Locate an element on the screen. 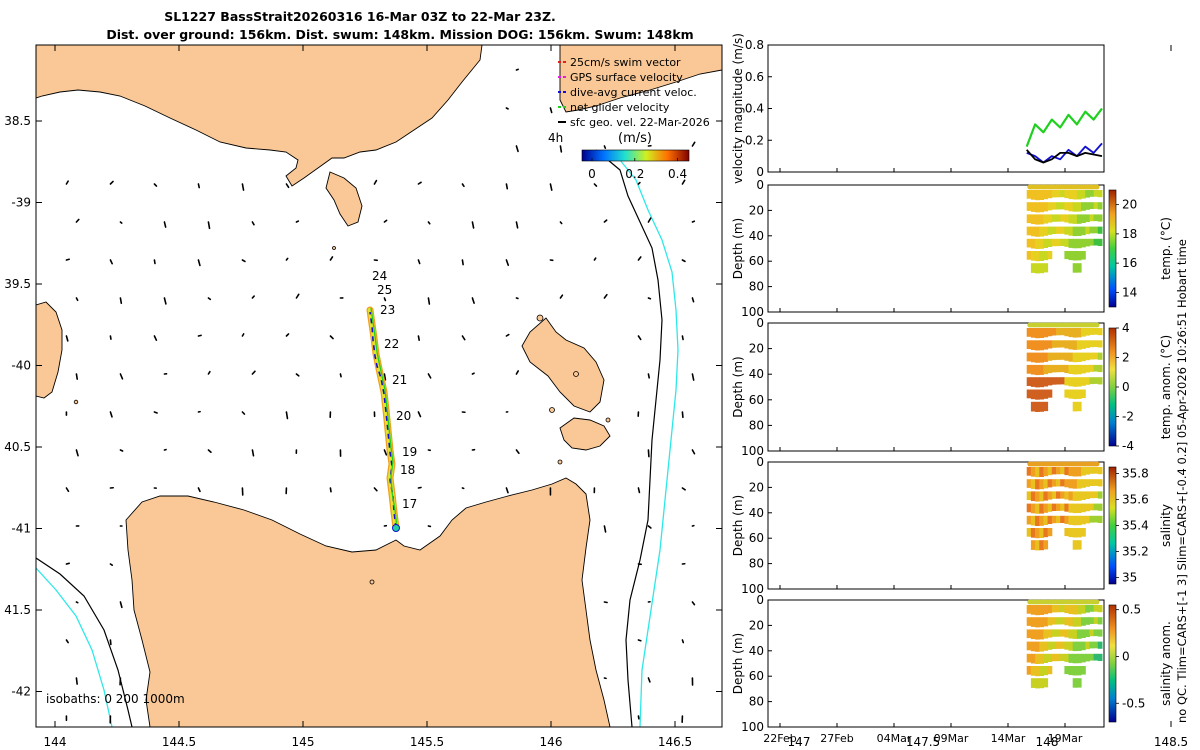  colorbar-tick-label: 0 is located at coordinates (592, 174).